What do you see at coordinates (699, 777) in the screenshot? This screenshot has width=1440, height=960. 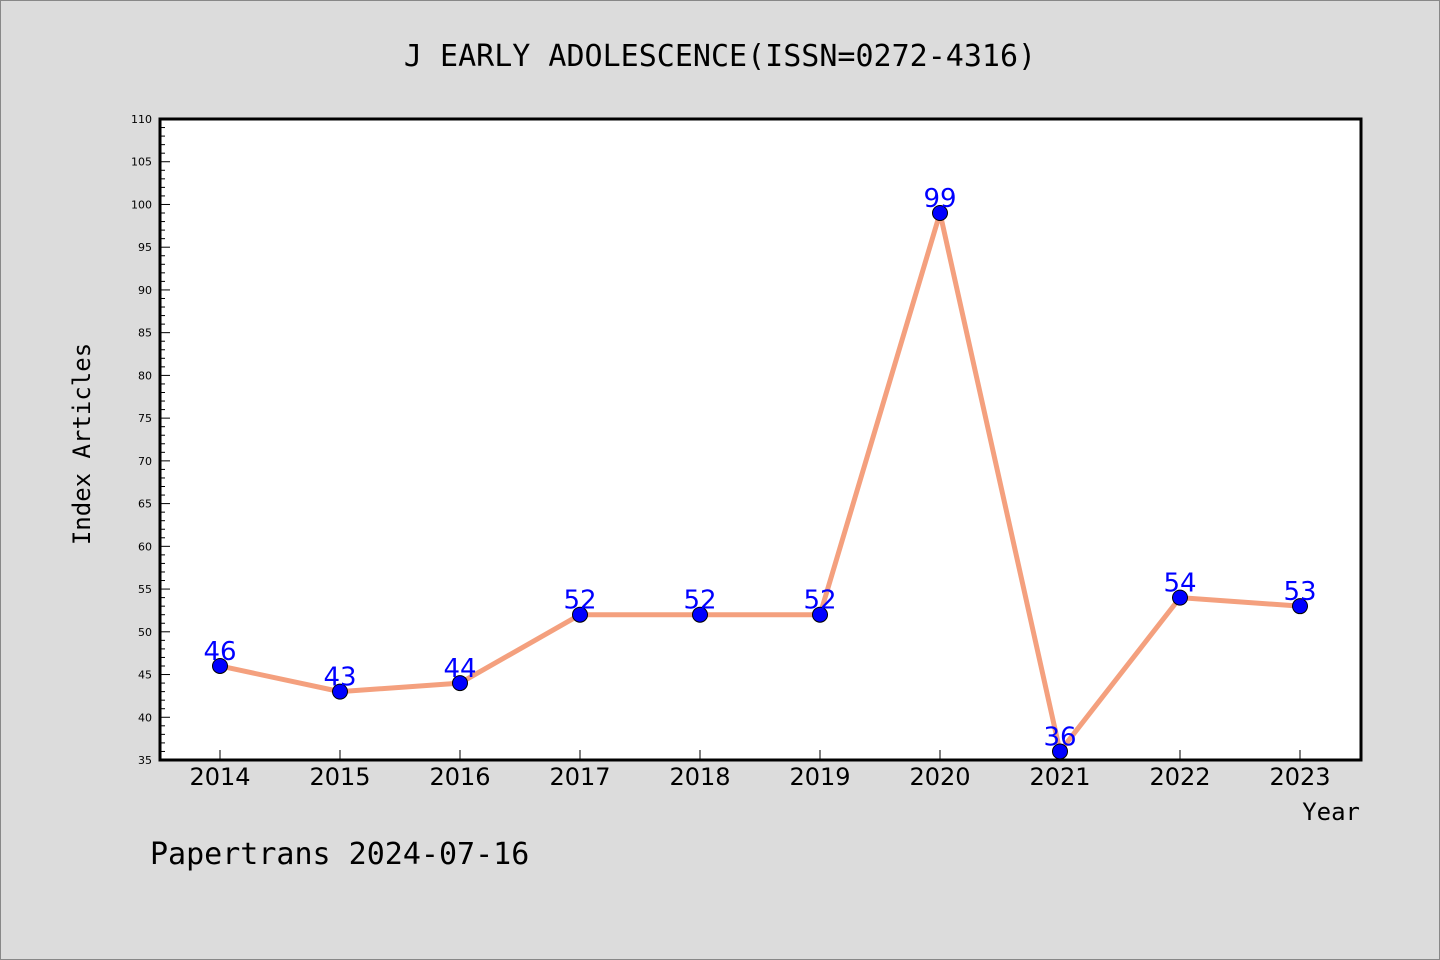 I see `x-tick-label: 2018` at bounding box center [699, 777].